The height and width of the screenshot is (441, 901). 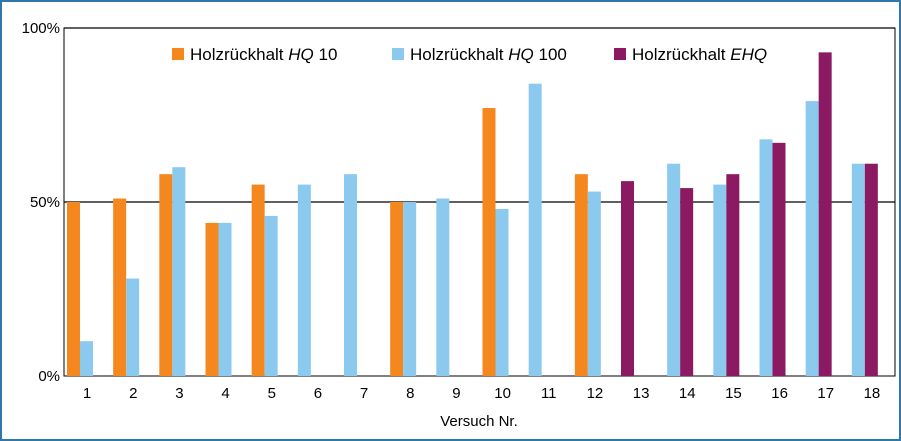 I want to click on x-tick-label: 4, so click(x=225, y=393).